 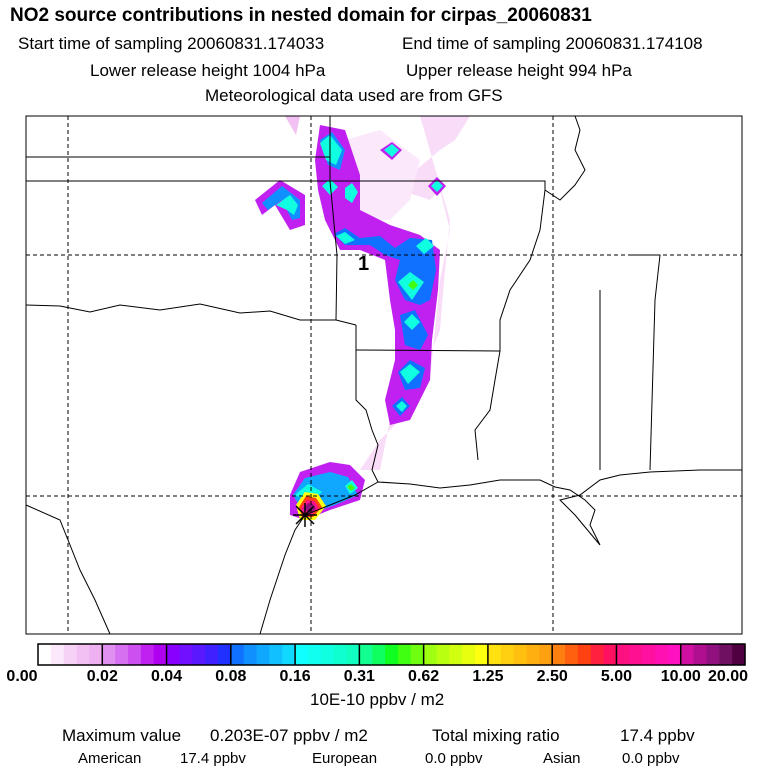 What do you see at coordinates (295, 676) in the screenshot?
I see `colorbar-tick-label: 0.16` at bounding box center [295, 676].